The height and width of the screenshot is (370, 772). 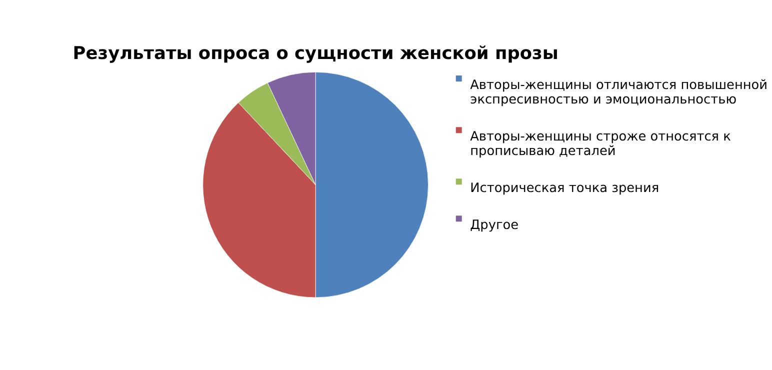 I want to click on chart-title: Результаты опроса о сущности женской прозы, so click(x=315, y=54).